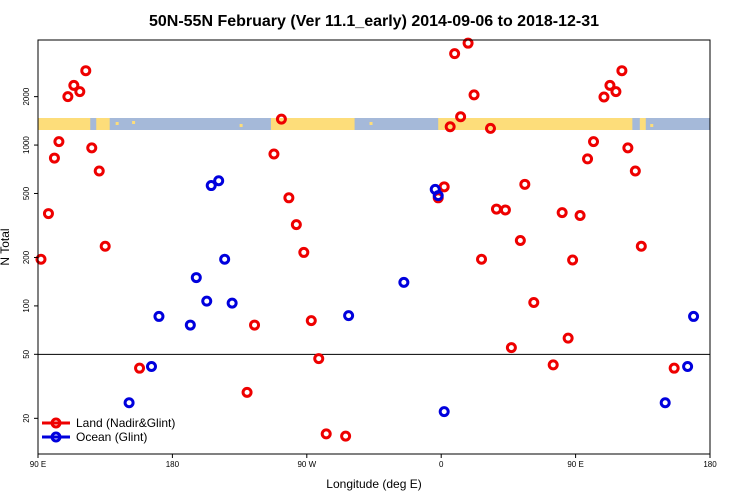 This screenshot has width=750, height=500. I want to click on y-tick-label: 200, so click(26, 257).